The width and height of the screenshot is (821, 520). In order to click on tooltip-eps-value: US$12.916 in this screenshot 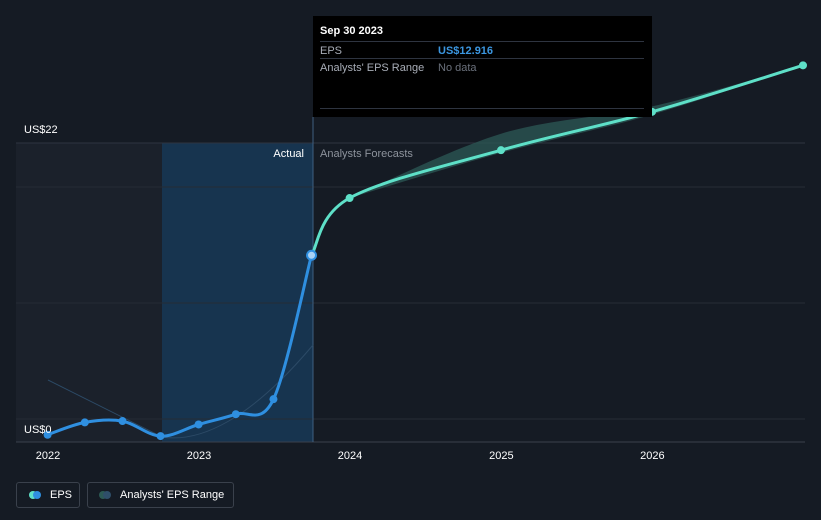, I will do `click(466, 51)`.